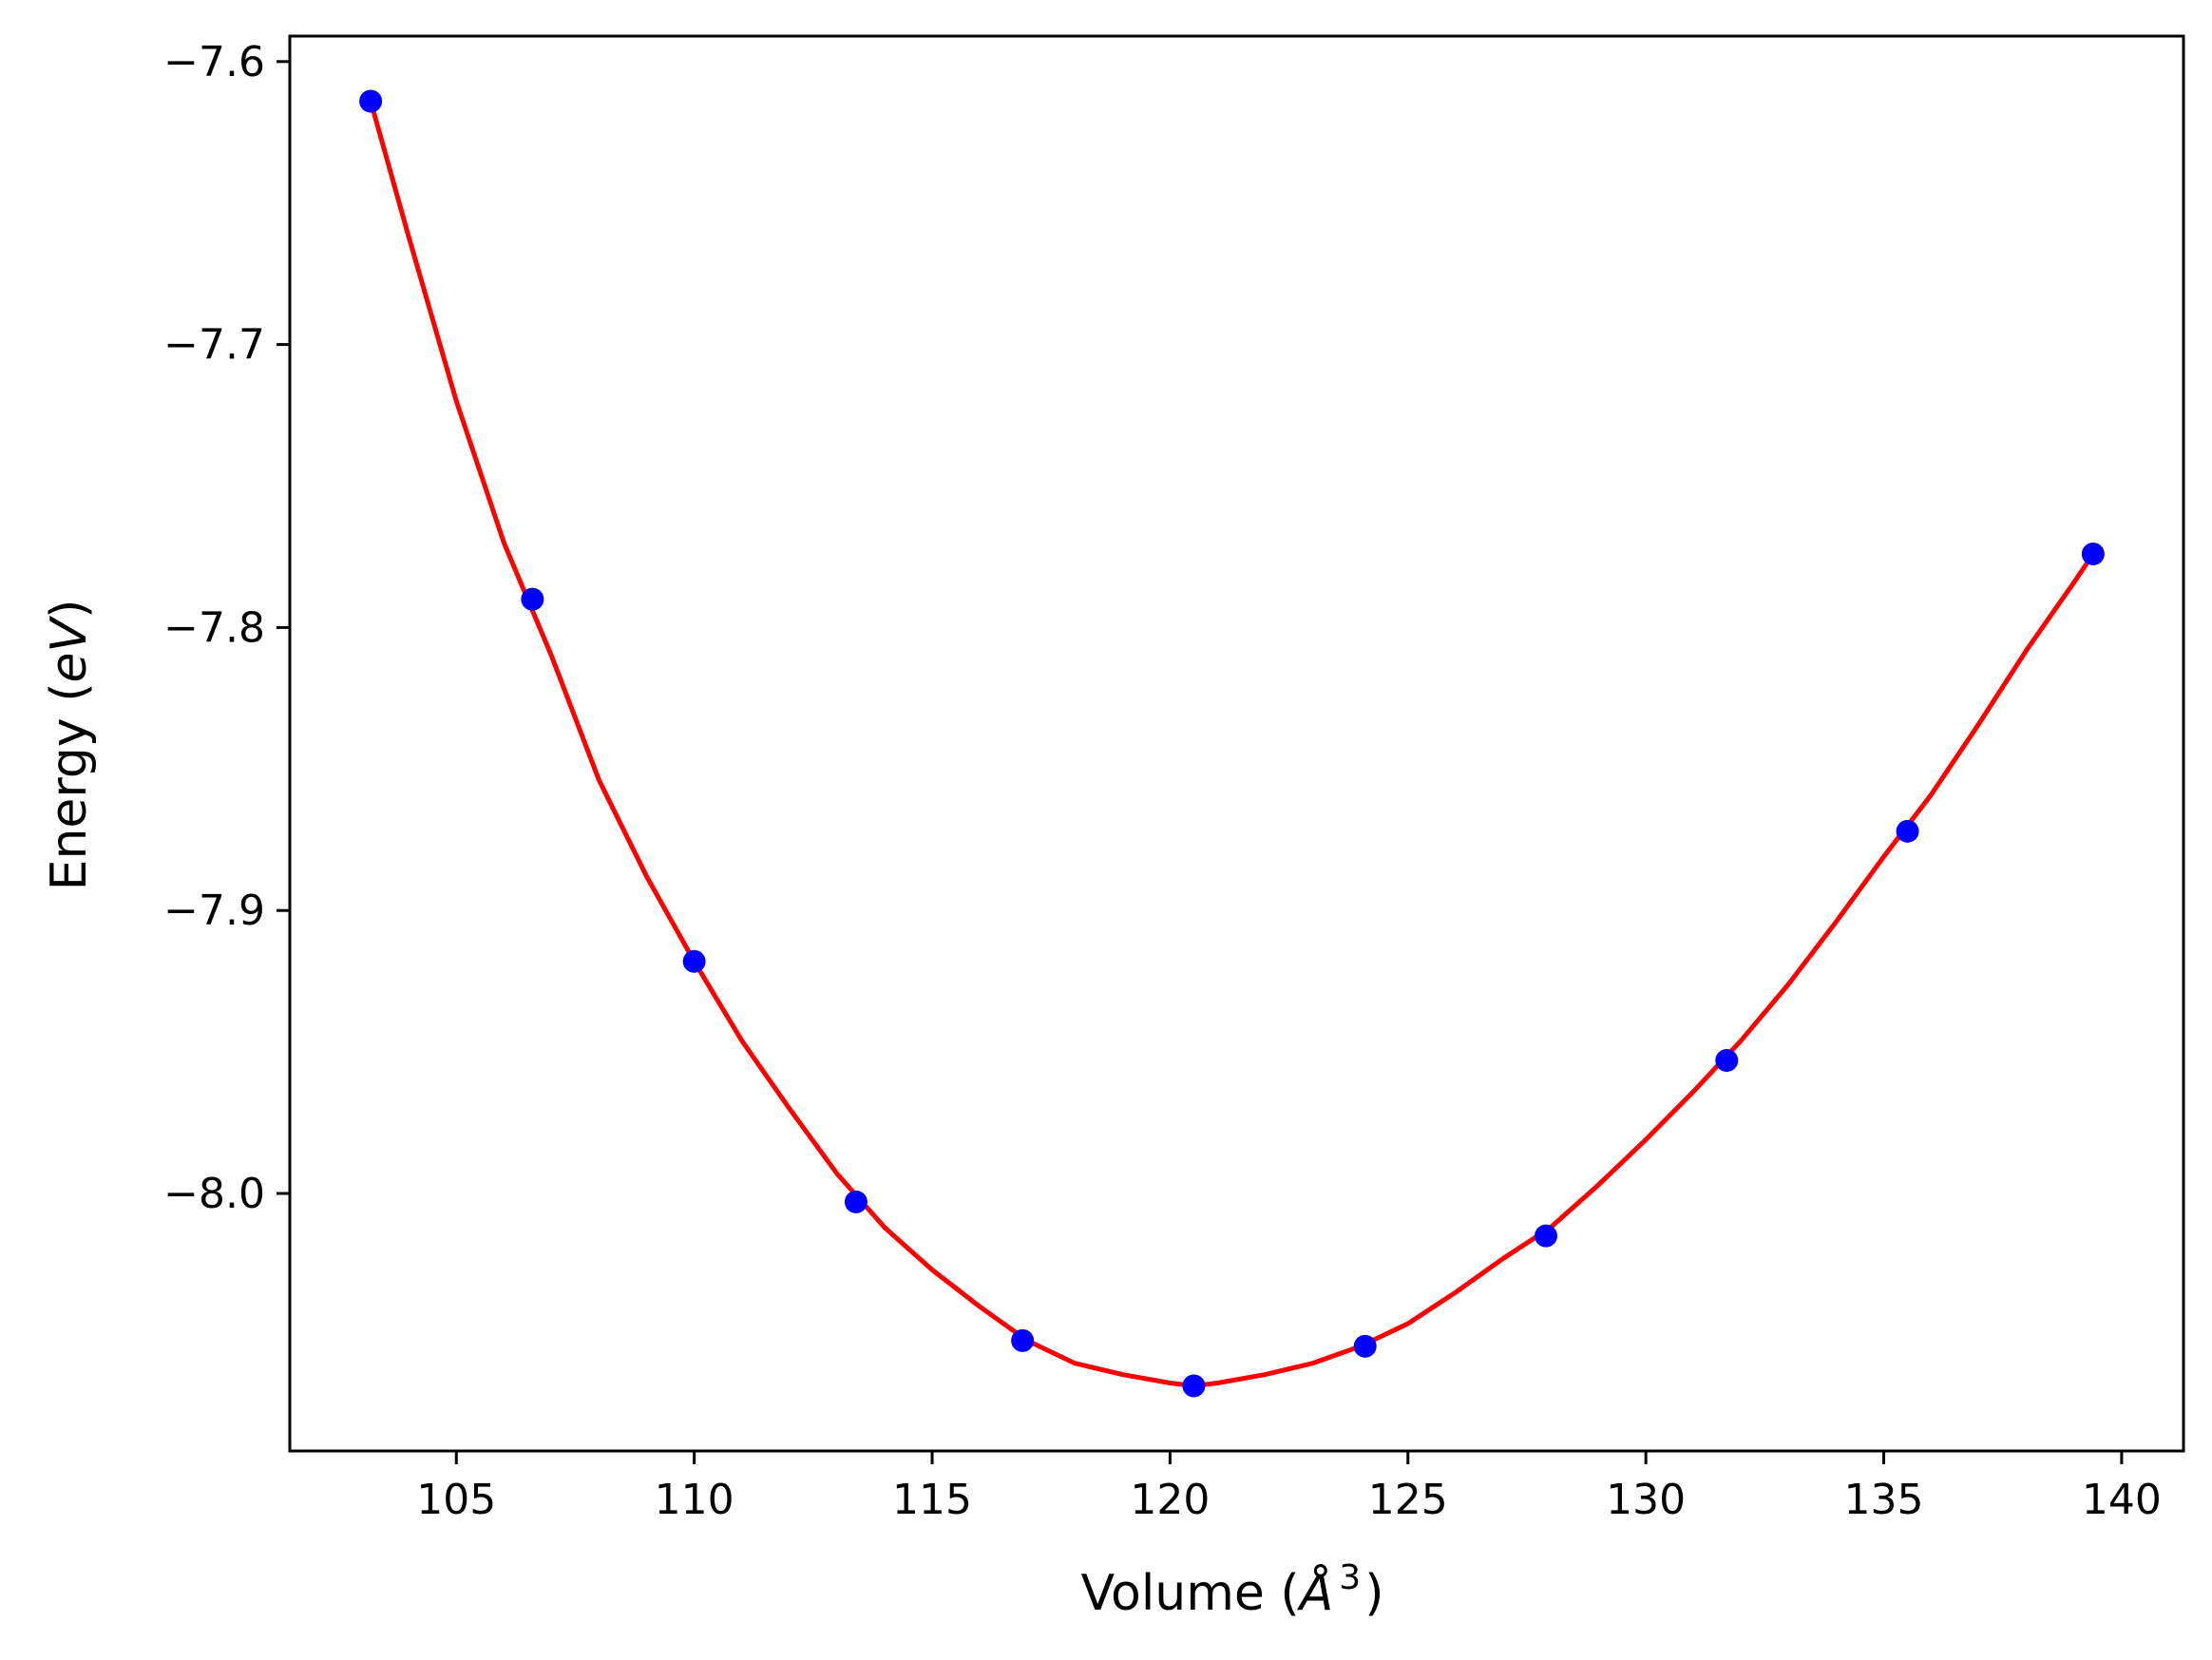 The width and height of the screenshot is (2212, 1660). What do you see at coordinates (1350, 1577) in the screenshot?
I see `x-axis-label-exponent: 3` at bounding box center [1350, 1577].